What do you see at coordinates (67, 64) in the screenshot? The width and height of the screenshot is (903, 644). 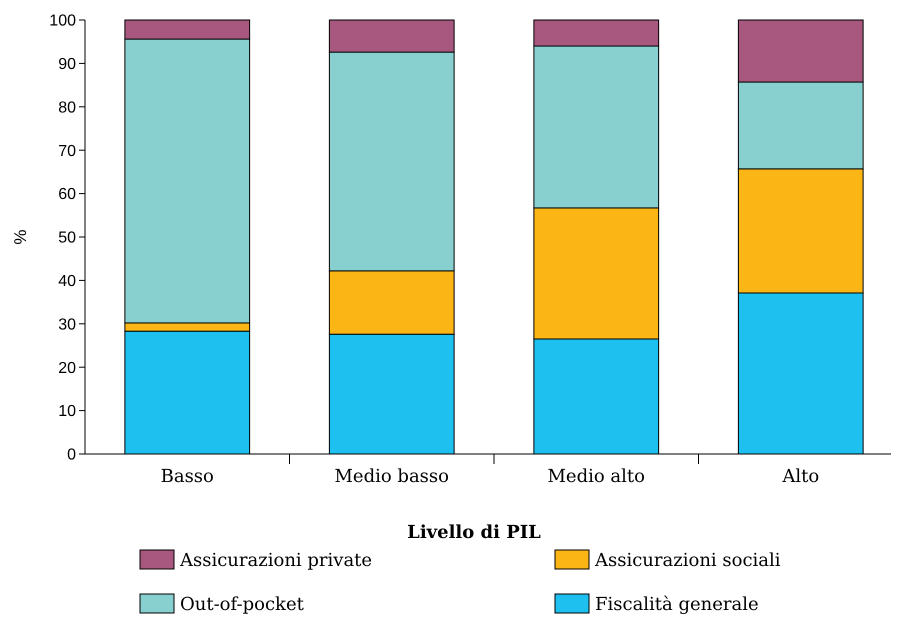 I see `y-tick-label: 90` at bounding box center [67, 64].